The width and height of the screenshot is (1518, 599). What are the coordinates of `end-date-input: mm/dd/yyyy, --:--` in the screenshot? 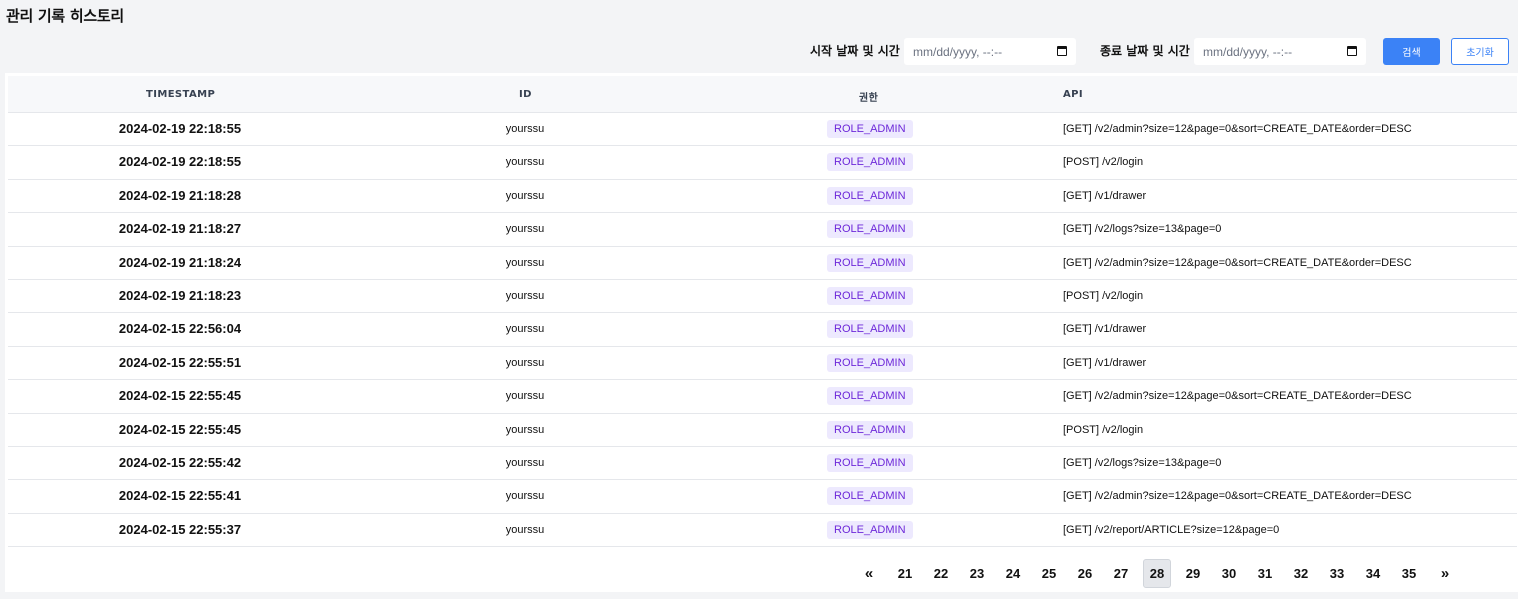 It's located at (1280, 51).